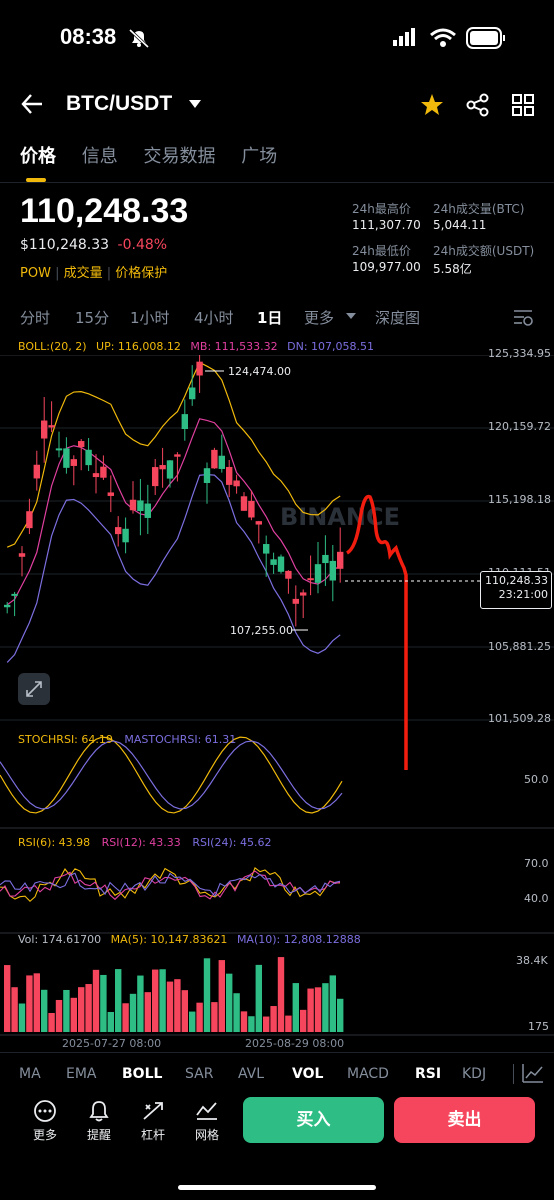 The height and width of the screenshot is (1200, 554). What do you see at coordinates (153, 1111) in the screenshot?
I see `leverage-icon` at bounding box center [153, 1111].